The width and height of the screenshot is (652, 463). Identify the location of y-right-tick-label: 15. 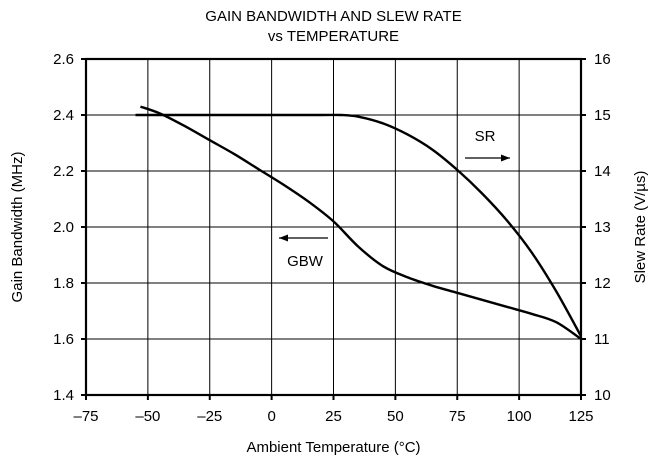
(602, 115).